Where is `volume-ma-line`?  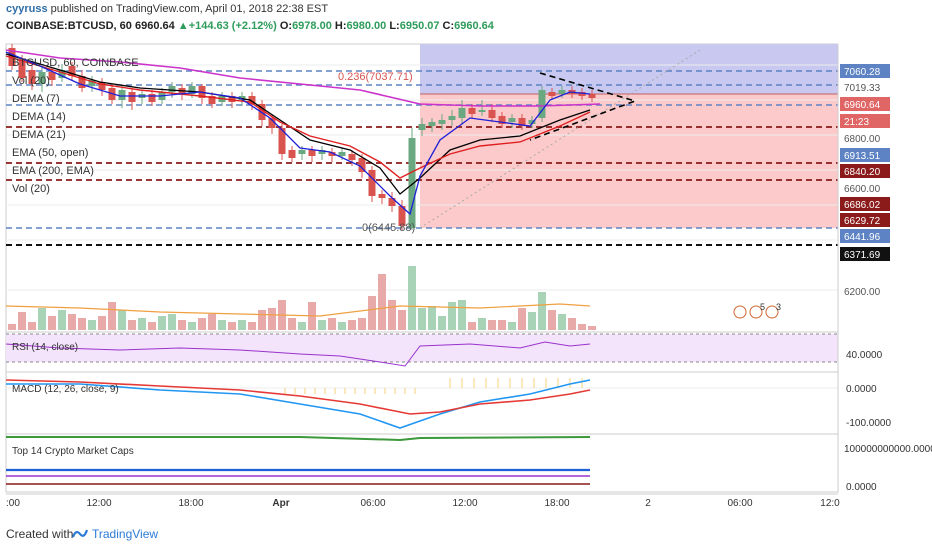 volume-ma-line is located at coordinates (298, 310).